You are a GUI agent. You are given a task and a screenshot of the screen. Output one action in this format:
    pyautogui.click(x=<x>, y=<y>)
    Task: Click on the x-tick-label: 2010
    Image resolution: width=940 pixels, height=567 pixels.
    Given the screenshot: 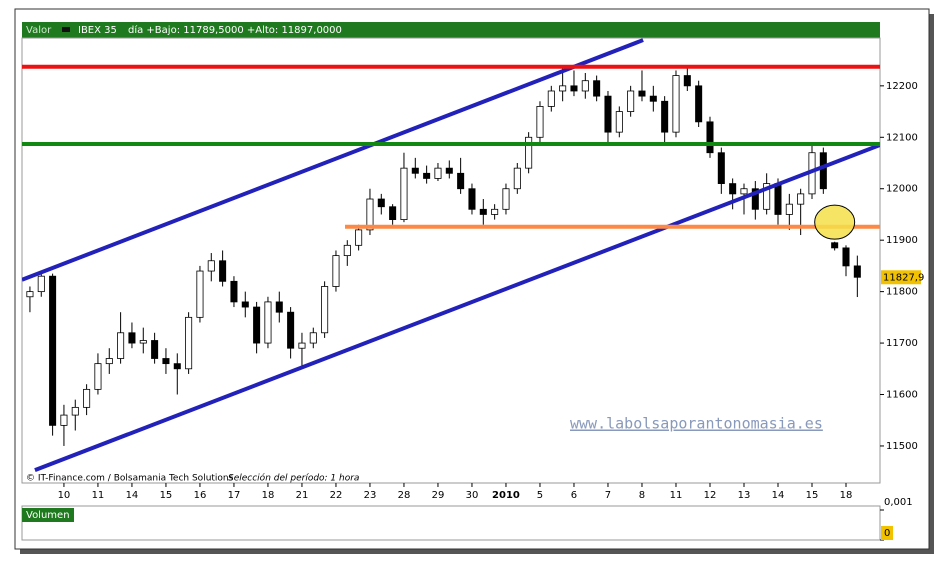 What is the action you would take?
    pyautogui.click(x=506, y=495)
    